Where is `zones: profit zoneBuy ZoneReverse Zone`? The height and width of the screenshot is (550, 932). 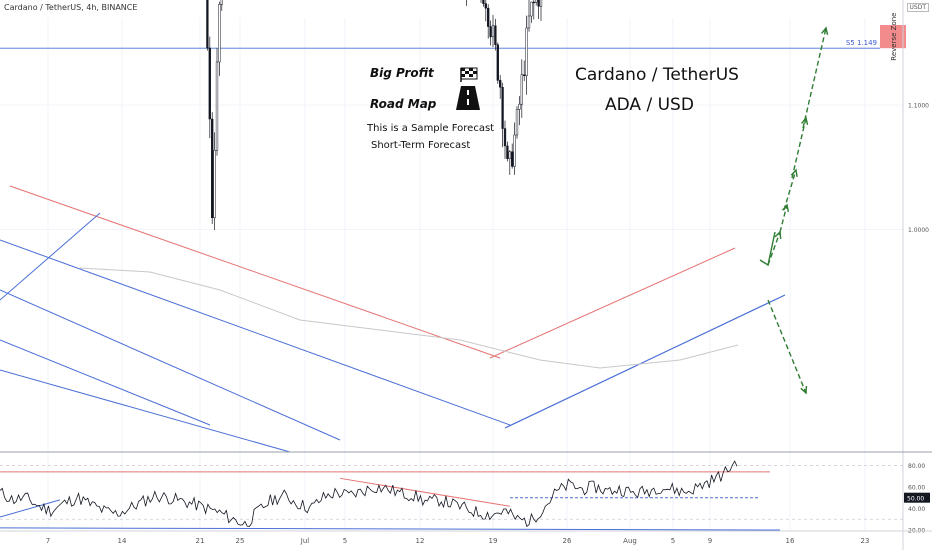
zones: profit zoneBuy ZoneReverse Zone is located at coordinates (893, 37).